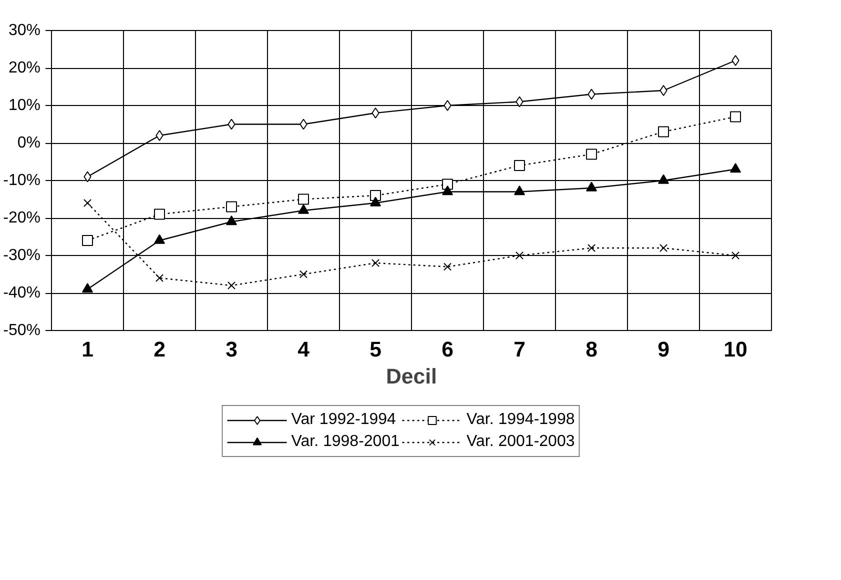 Image resolution: width=841 pixels, height=580 pixels. I want to click on x-tick-label: 7, so click(520, 350).